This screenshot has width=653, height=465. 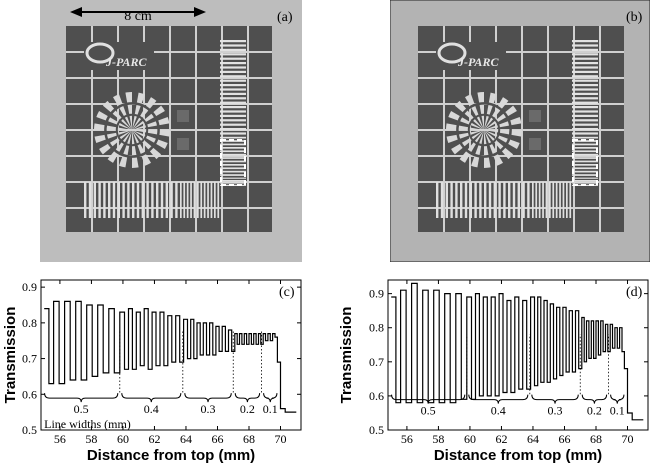 What do you see at coordinates (10, 355) in the screenshot?
I see `y-axis-label: Transmission` at bounding box center [10, 355].